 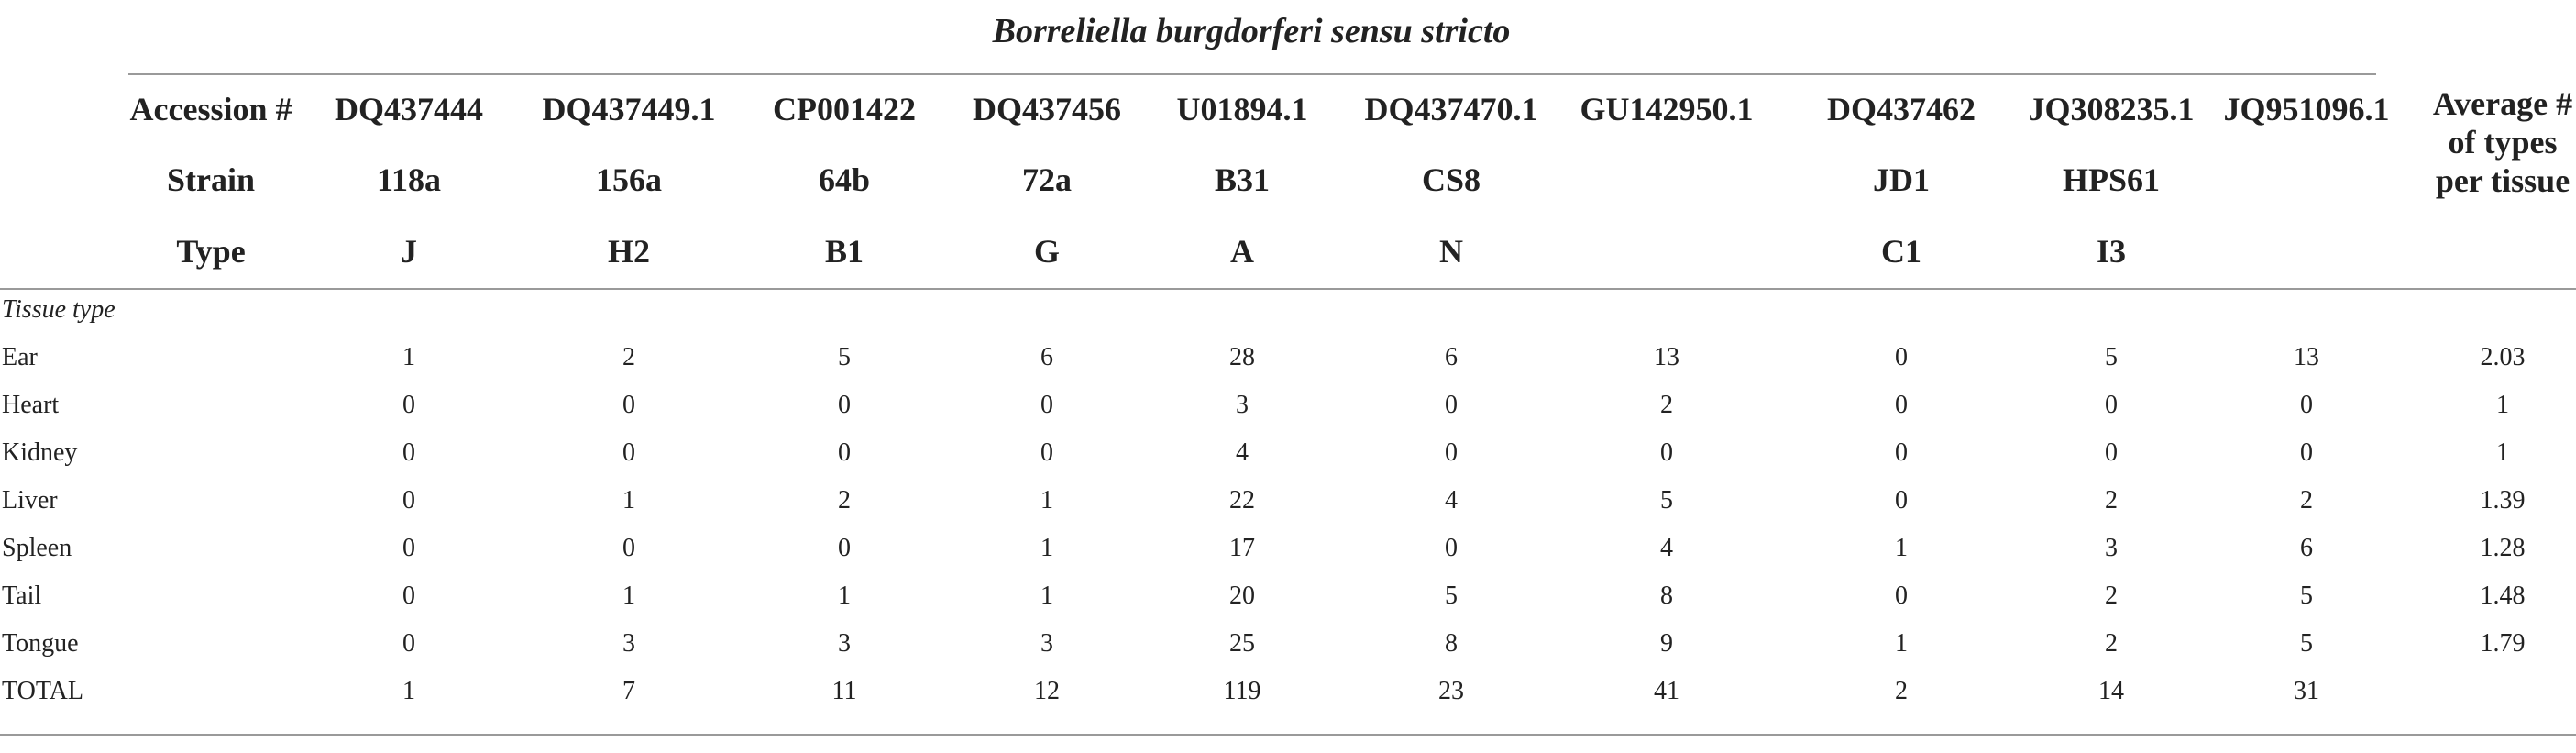 What do you see at coordinates (22, 595) in the screenshot?
I see `row-label: Tail` at bounding box center [22, 595].